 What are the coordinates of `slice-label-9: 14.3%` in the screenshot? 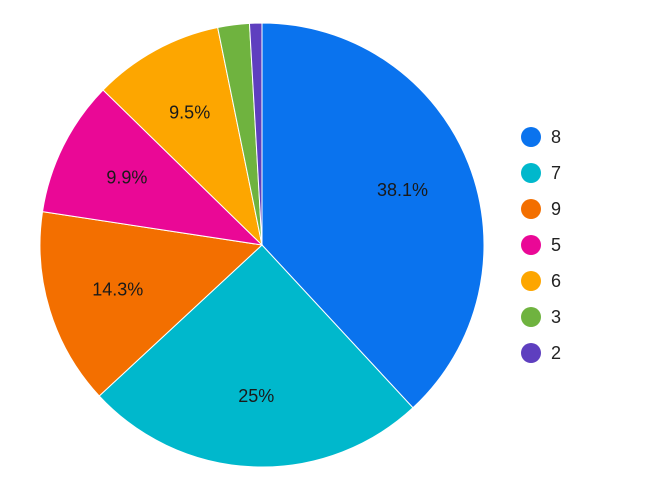 It's located at (117, 289).